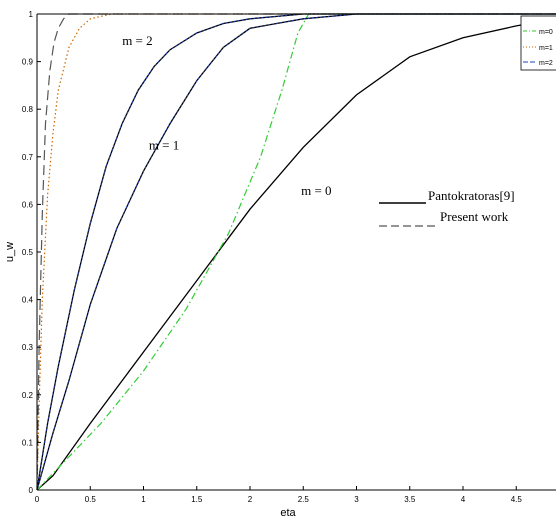  I want to click on x-tick-label: 1.5, so click(197, 499).